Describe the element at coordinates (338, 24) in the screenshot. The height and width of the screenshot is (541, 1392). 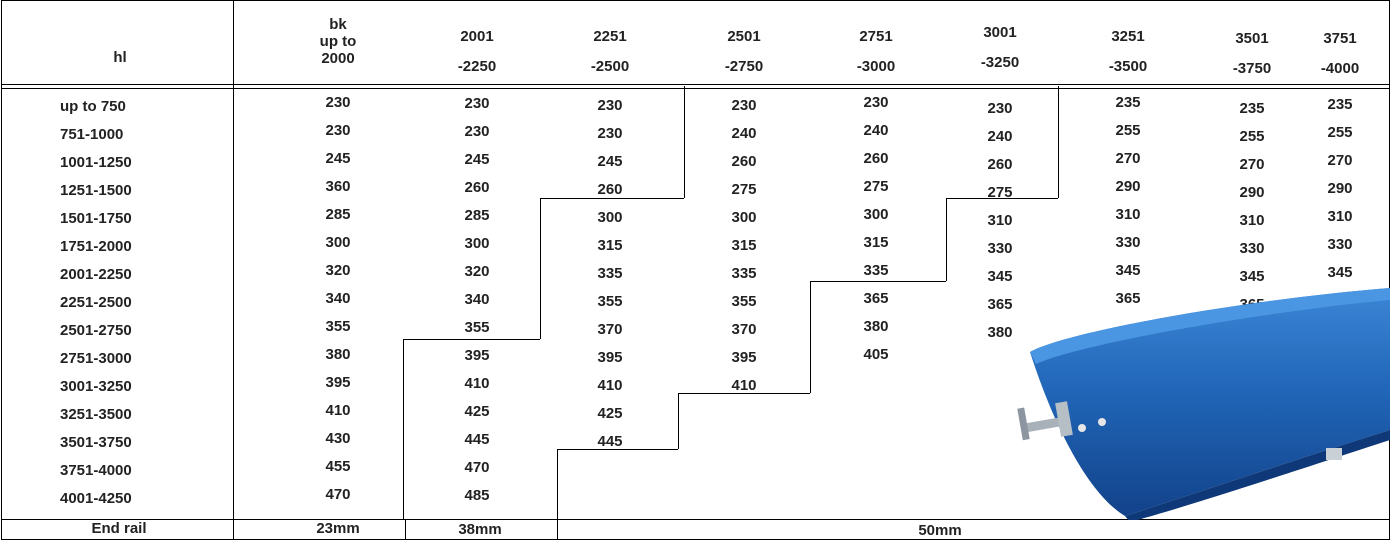
I see `column-header: bk` at that location.